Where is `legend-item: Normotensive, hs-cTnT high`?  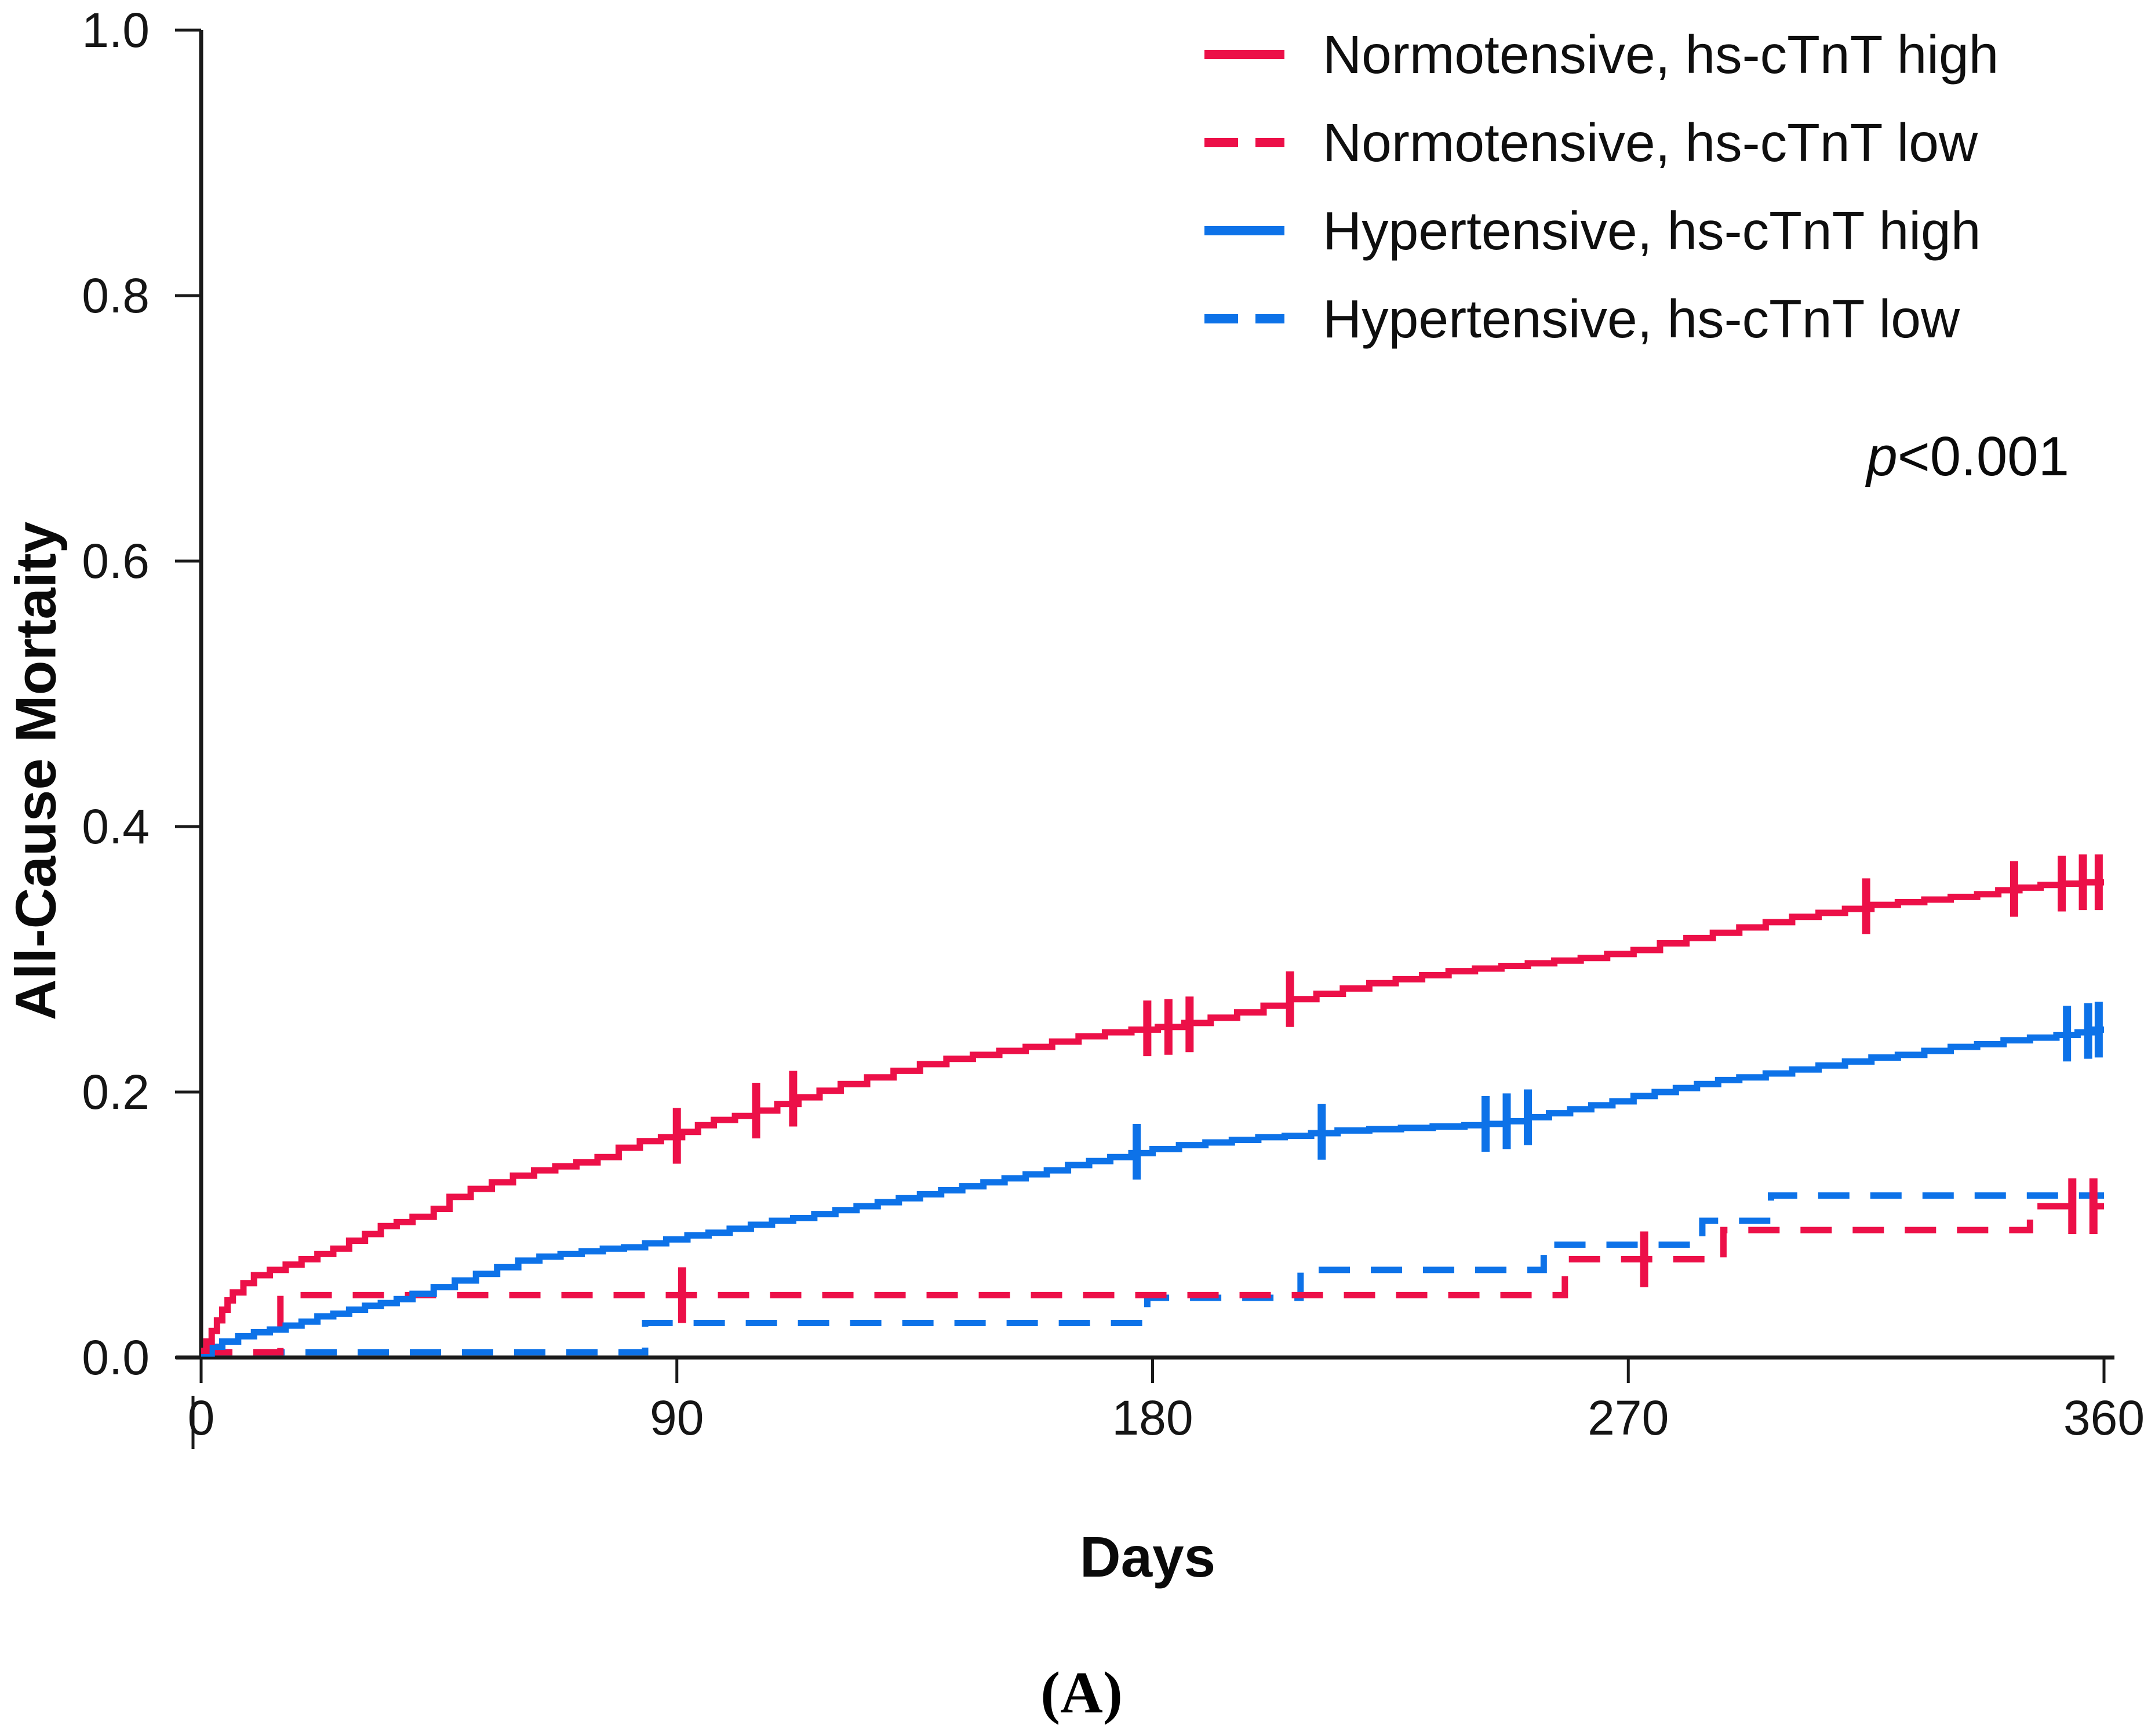 legend-item: Normotensive, hs-cTnT high is located at coordinates (1601, 54).